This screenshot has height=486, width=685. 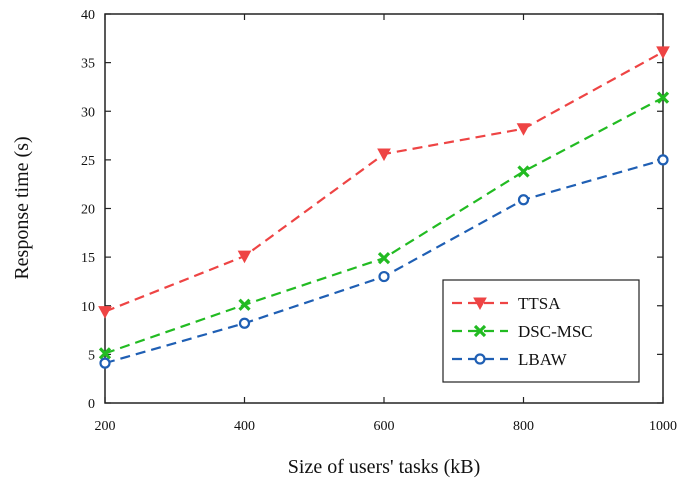 I want to click on x-tick-label: 1000, so click(x=663, y=426).